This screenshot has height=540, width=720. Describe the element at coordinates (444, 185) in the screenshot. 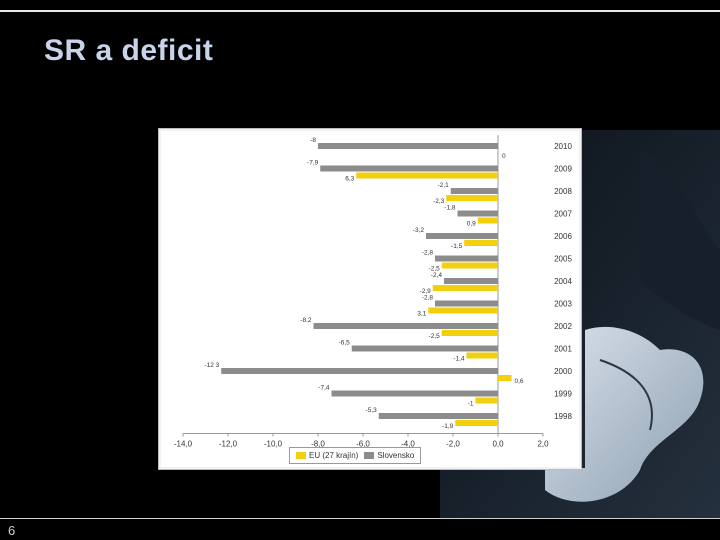

I see `data-label-slovakia: -2,1` at that location.